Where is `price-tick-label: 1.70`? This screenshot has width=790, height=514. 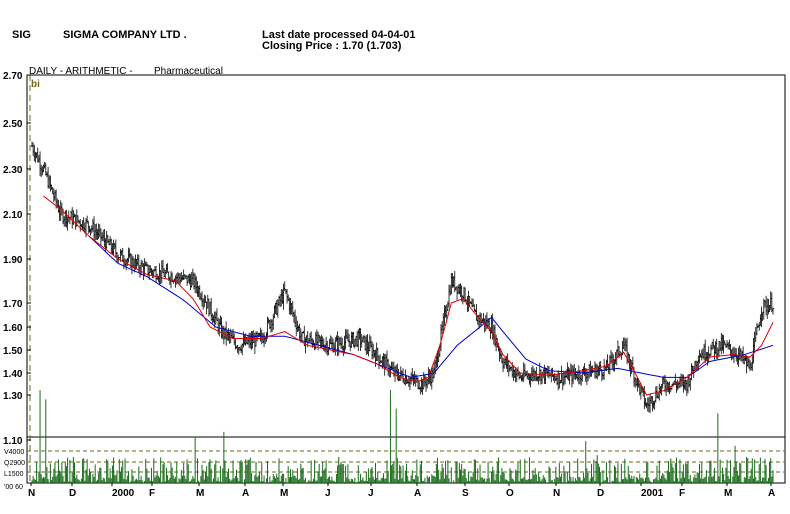 price-tick-label: 1.70 is located at coordinates (13, 304).